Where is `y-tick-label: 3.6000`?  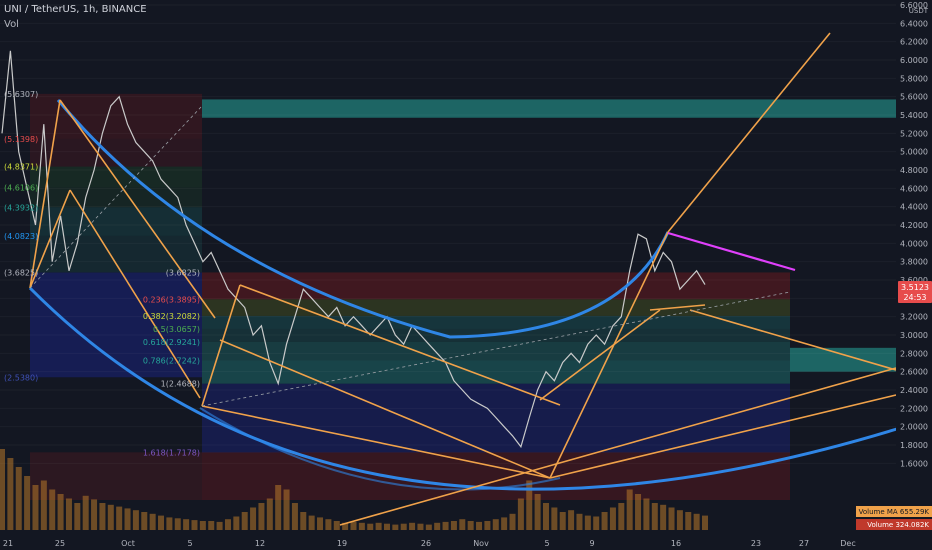 y-tick-label: 3.6000 is located at coordinates (914, 280).